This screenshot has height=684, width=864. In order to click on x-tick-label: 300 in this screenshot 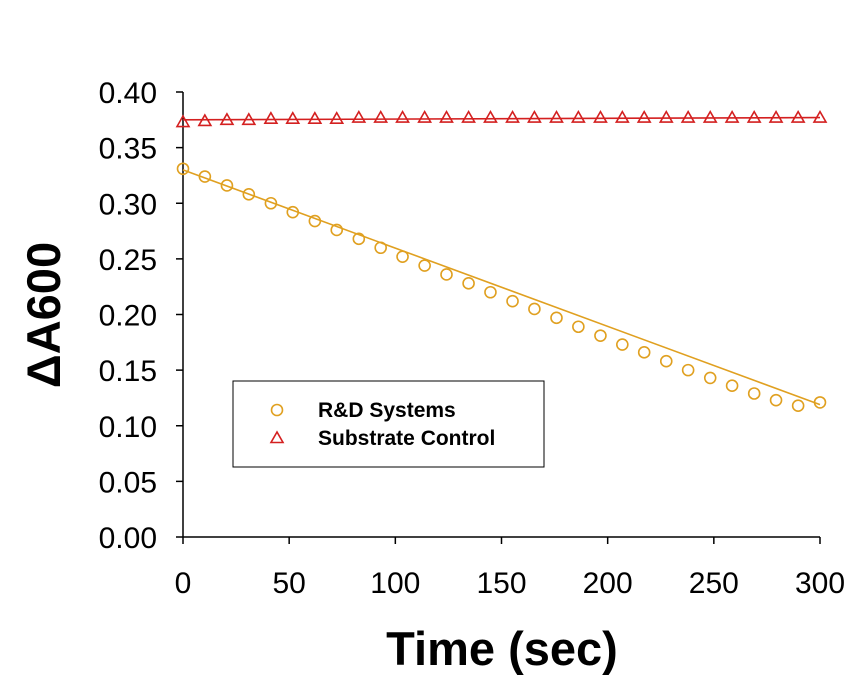, I will do `click(820, 583)`.